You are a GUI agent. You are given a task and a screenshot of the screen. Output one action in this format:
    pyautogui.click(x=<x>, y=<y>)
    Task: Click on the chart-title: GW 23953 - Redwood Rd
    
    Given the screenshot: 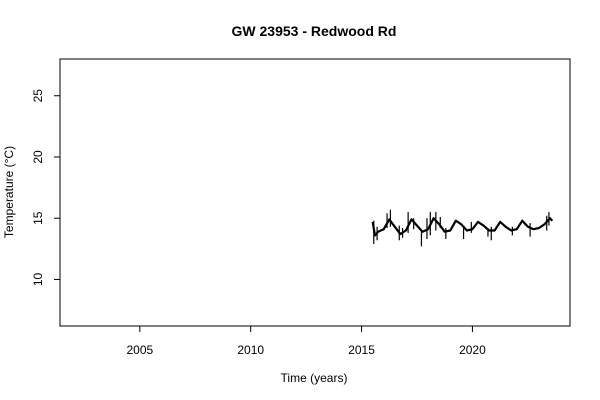 What is the action you would take?
    pyautogui.click(x=314, y=31)
    